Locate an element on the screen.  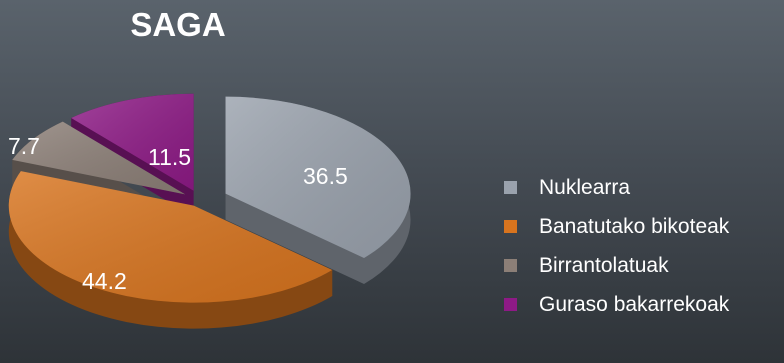
legend-item: Nuklearra is located at coordinates (616, 187).